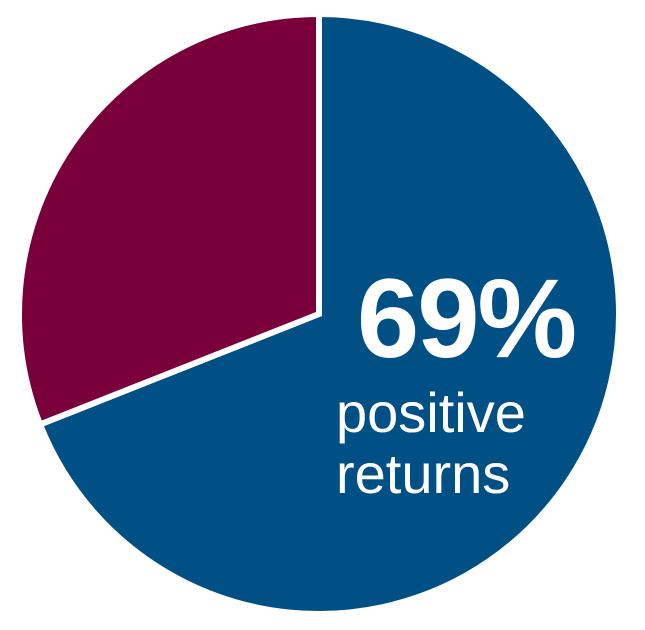 This screenshot has height=630, width=645. I want to click on pie-labels: 69% positive returns, so click(456, 380).